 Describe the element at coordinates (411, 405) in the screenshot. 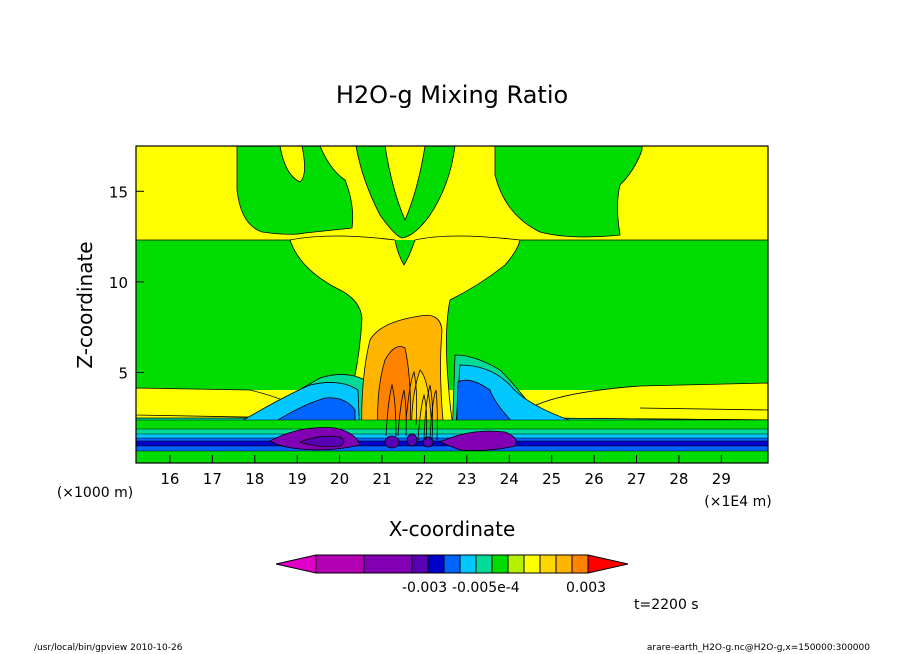

I see `contour-lines-core` at that location.